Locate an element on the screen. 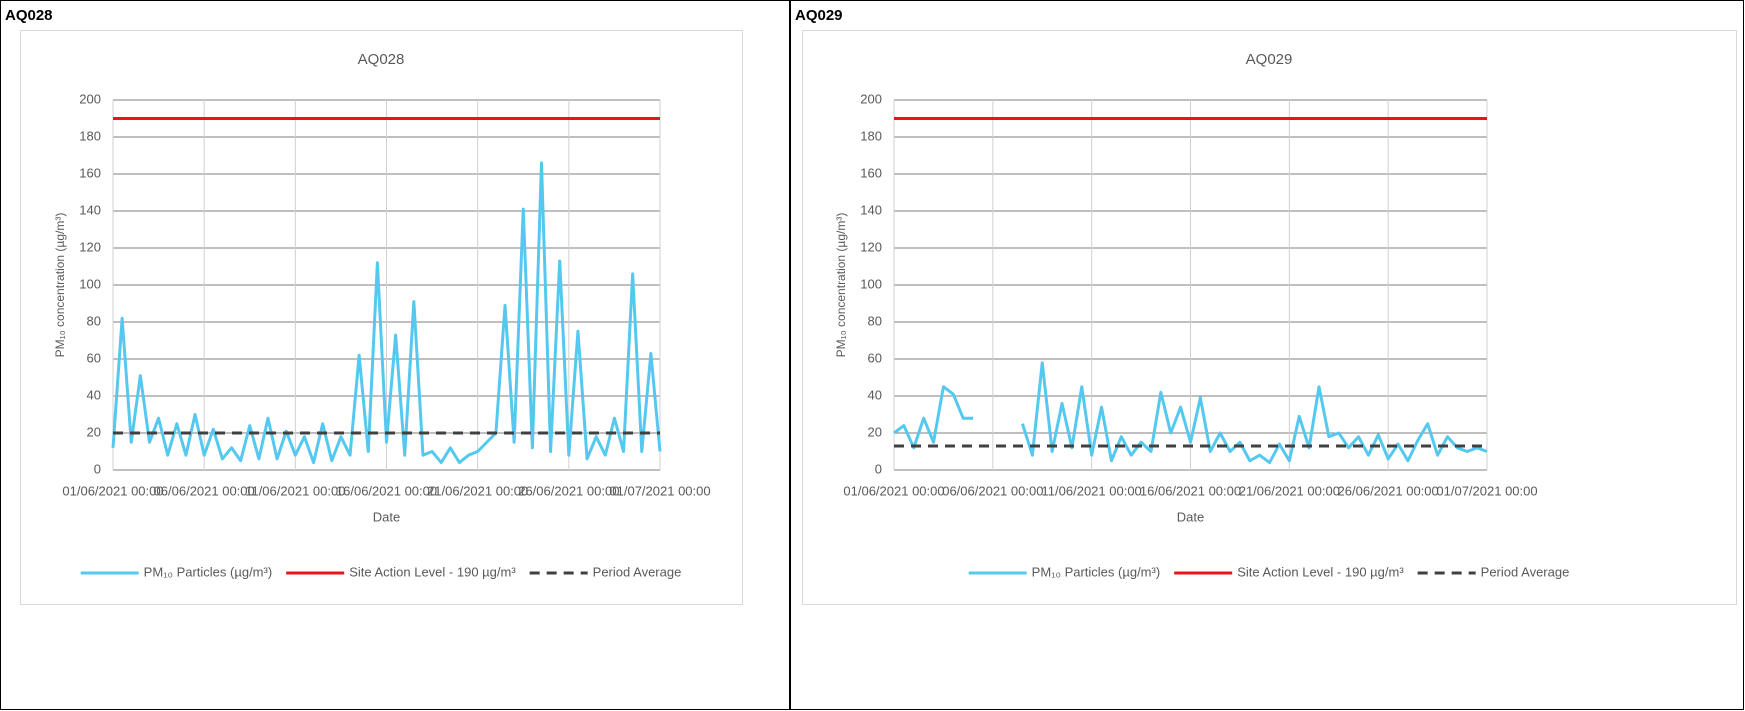  panel-label: AQ028 is located at coordinates (29, 15).